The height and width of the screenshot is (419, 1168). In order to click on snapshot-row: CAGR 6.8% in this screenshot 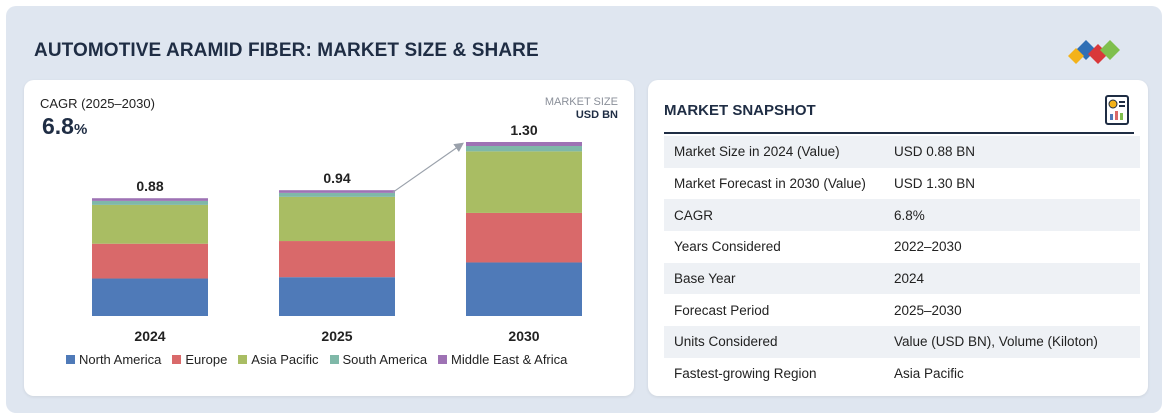, I will do `click(902, 215)`.